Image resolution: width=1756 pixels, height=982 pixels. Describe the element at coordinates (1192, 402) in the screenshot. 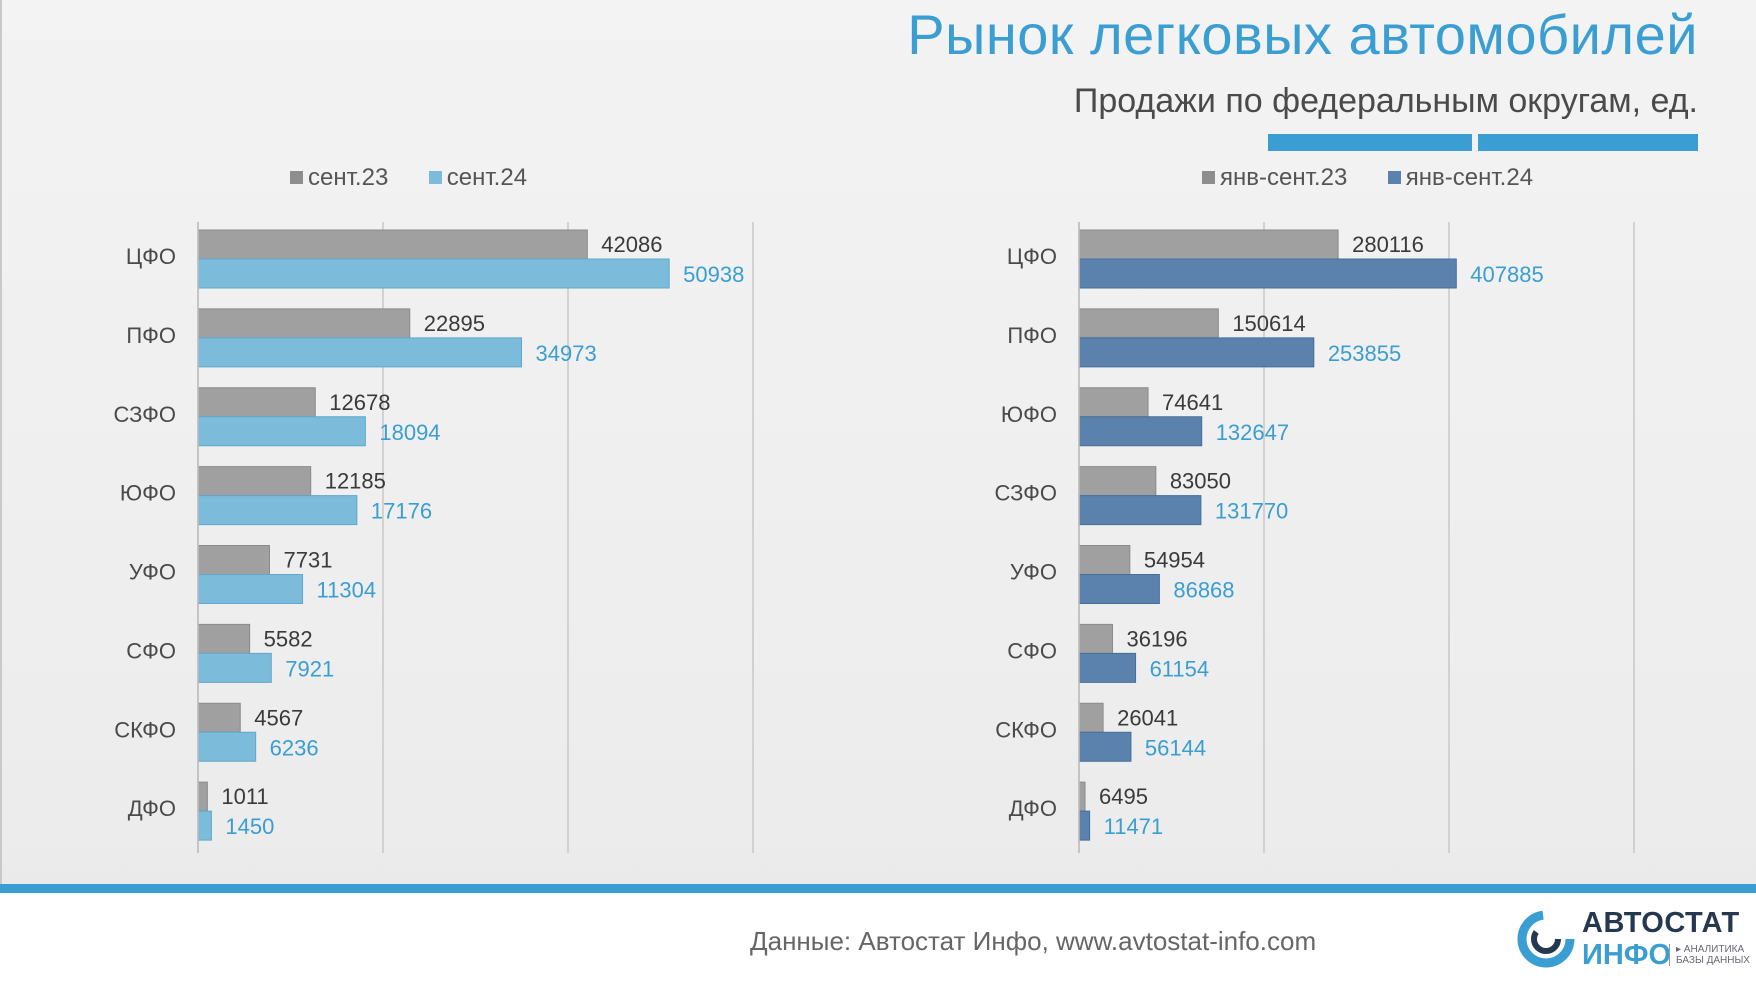

I see `data-label-prev: 74641` at that location.